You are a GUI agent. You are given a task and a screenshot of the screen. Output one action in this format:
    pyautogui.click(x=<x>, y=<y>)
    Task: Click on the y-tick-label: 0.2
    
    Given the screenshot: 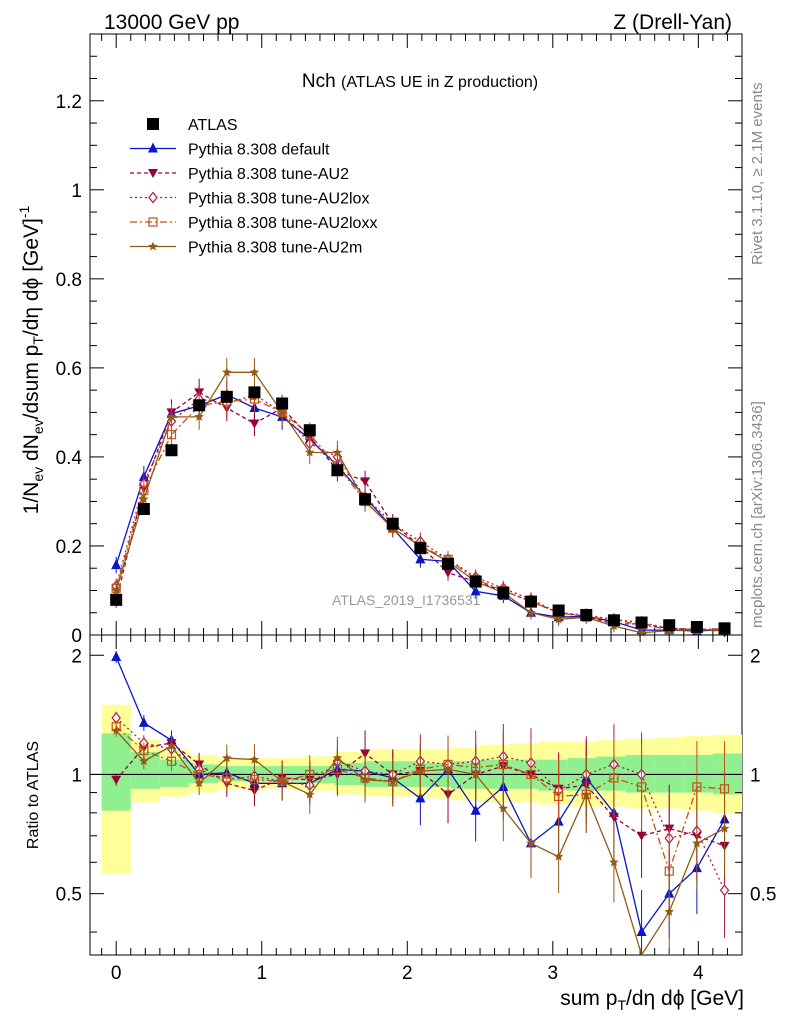 What is the action you would take?
    pyautogui.click(x=69, y=547)
    